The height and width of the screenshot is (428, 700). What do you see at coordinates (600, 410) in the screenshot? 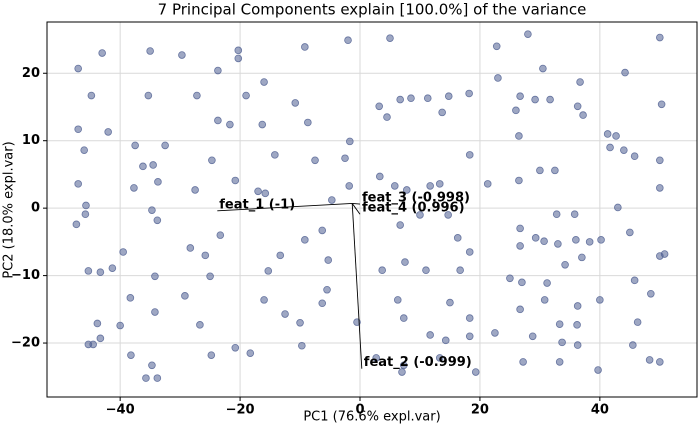
I see `x-tick-label: 40` at bounding box center [600, 410].